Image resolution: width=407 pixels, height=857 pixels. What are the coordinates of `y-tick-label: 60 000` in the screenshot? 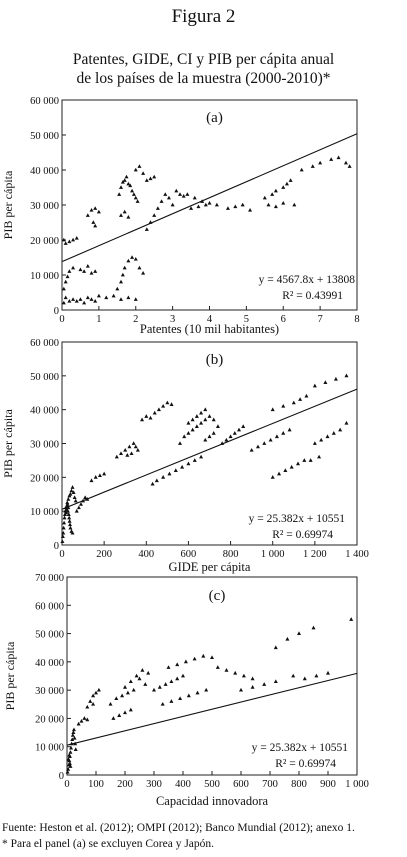 It's located at (44, 343).